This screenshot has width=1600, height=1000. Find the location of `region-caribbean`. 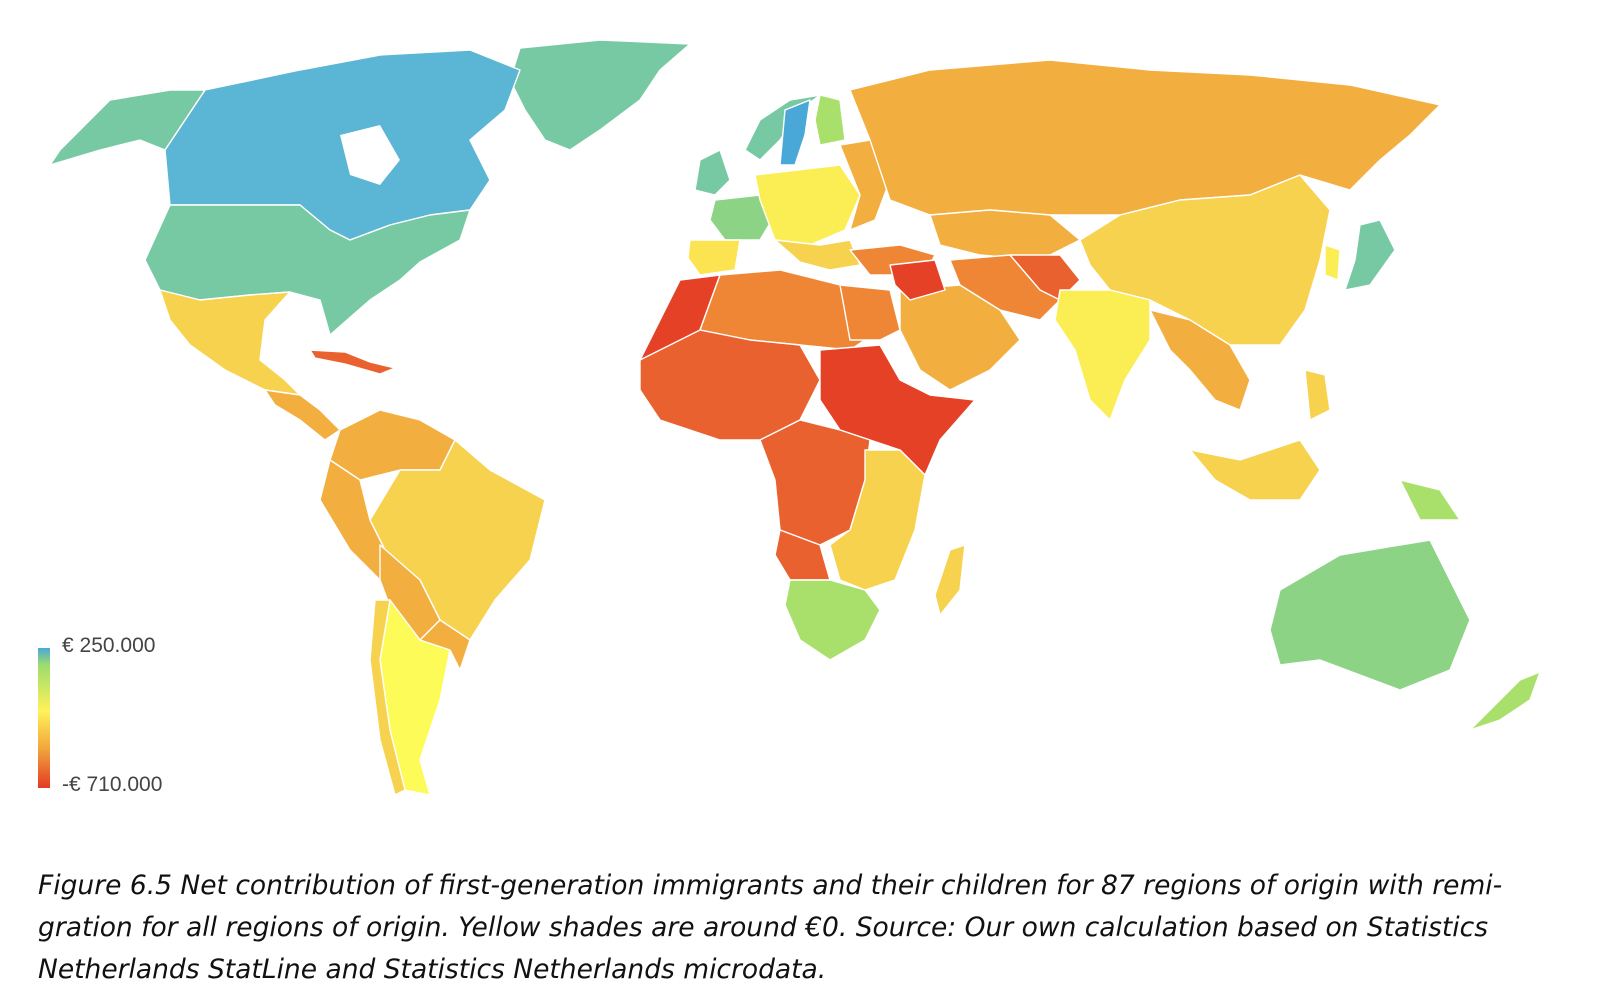

region-caribbean is located at coordinates (352, 362).